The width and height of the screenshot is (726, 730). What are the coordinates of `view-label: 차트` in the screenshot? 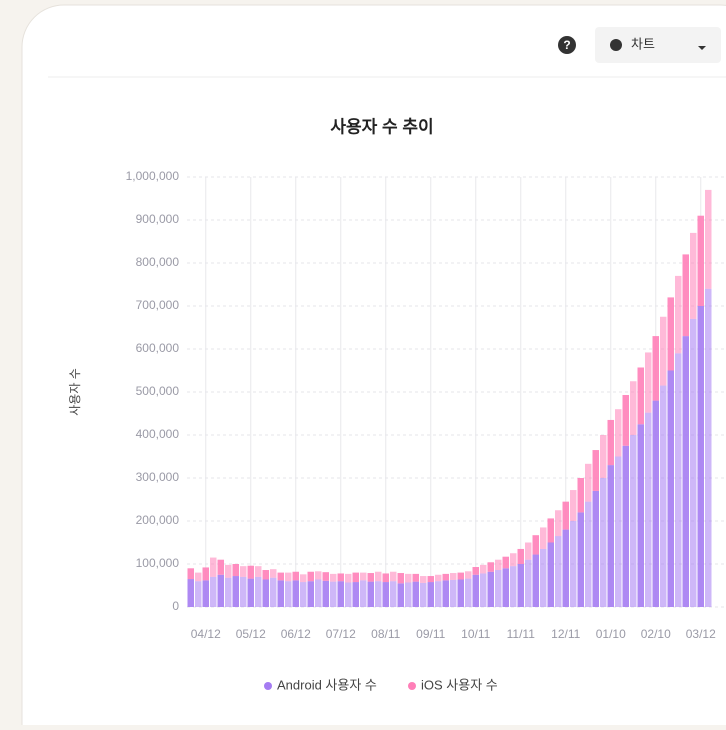 It's located at (643, 43).